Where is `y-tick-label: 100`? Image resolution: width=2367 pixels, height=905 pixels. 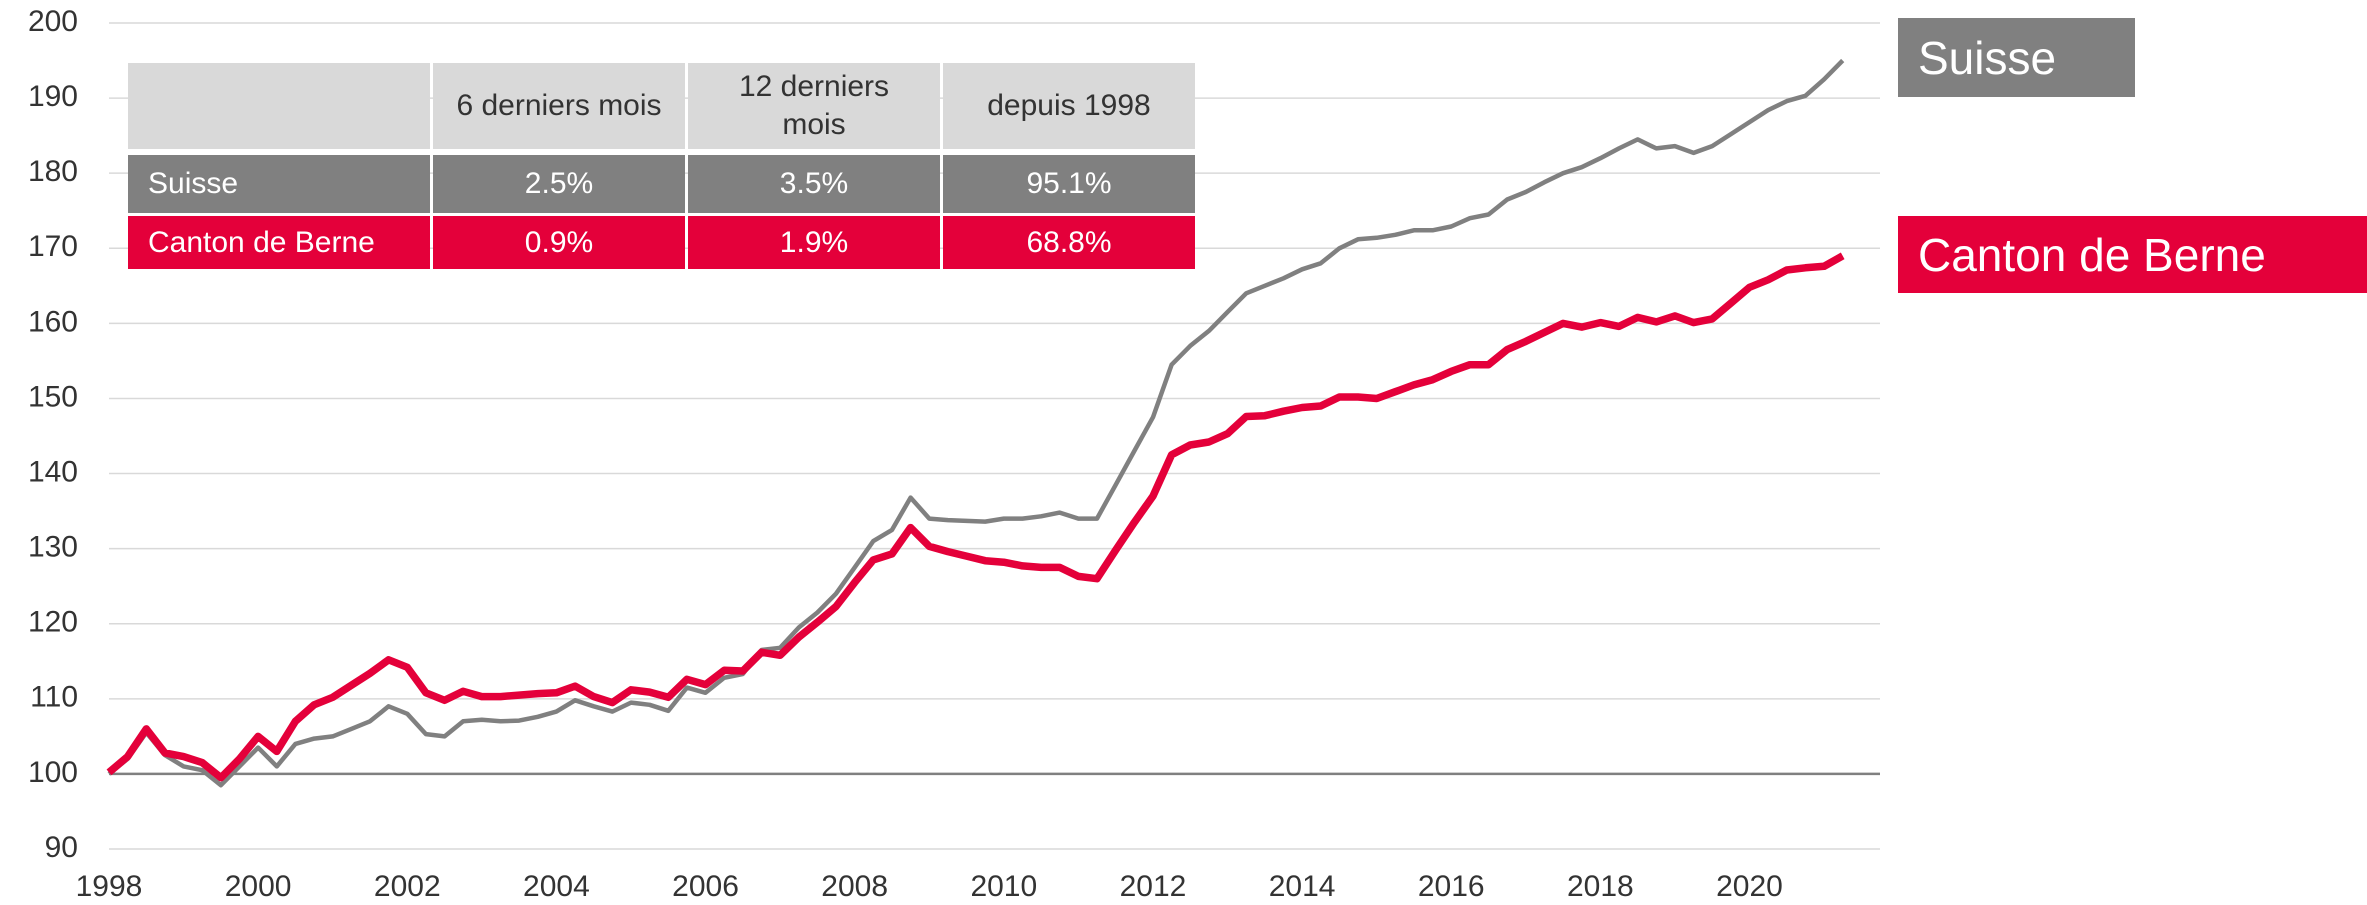 y-tick-label: 100 is located at coordinates (53, 772).